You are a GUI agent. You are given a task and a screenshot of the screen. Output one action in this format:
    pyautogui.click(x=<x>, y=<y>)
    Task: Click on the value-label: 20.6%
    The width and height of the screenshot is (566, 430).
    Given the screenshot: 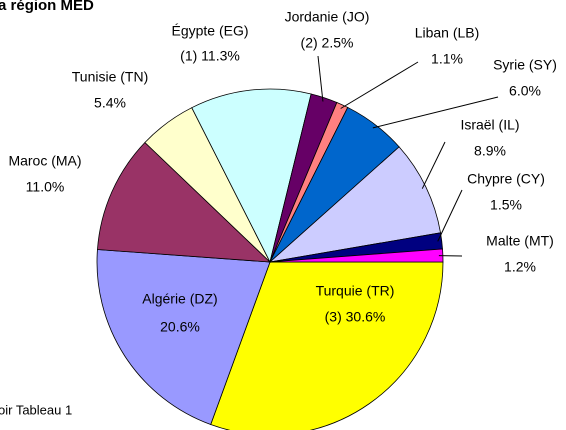 What is the action you would take?
    pyautogui.click(x=180, y=327)
    